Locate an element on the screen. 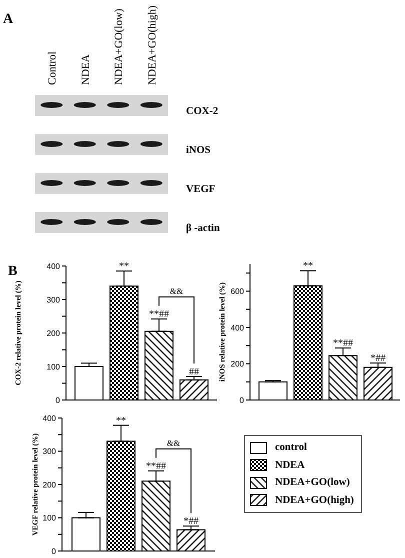 Image resolution: width=405 pixels, height=558 pixels. data-label: ## is located at coordinates (194, 372).